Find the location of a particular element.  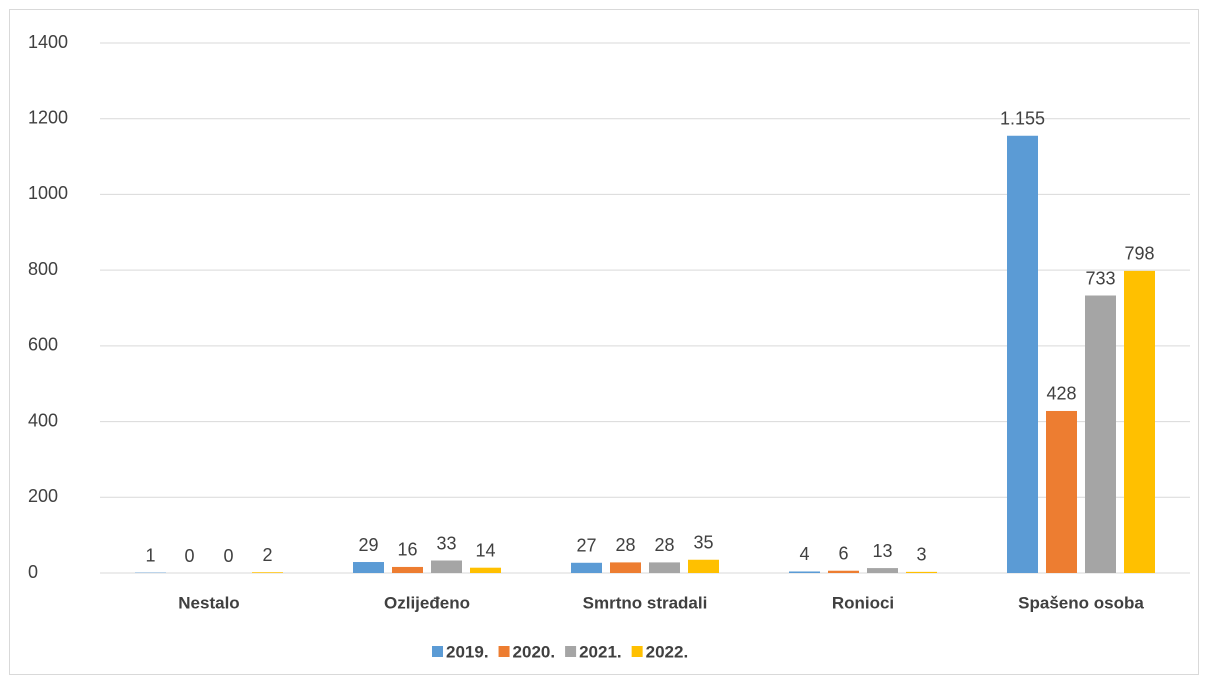

y-tick-label: 400 is located at coordinates (43, 420).